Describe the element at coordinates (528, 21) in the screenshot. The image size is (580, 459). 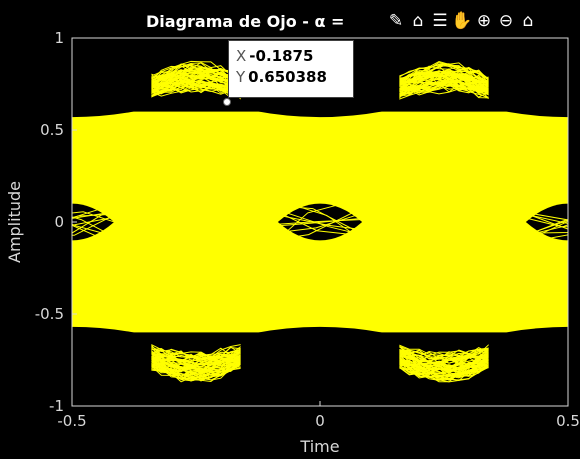
I see `home-icon: ⌂` at that location.